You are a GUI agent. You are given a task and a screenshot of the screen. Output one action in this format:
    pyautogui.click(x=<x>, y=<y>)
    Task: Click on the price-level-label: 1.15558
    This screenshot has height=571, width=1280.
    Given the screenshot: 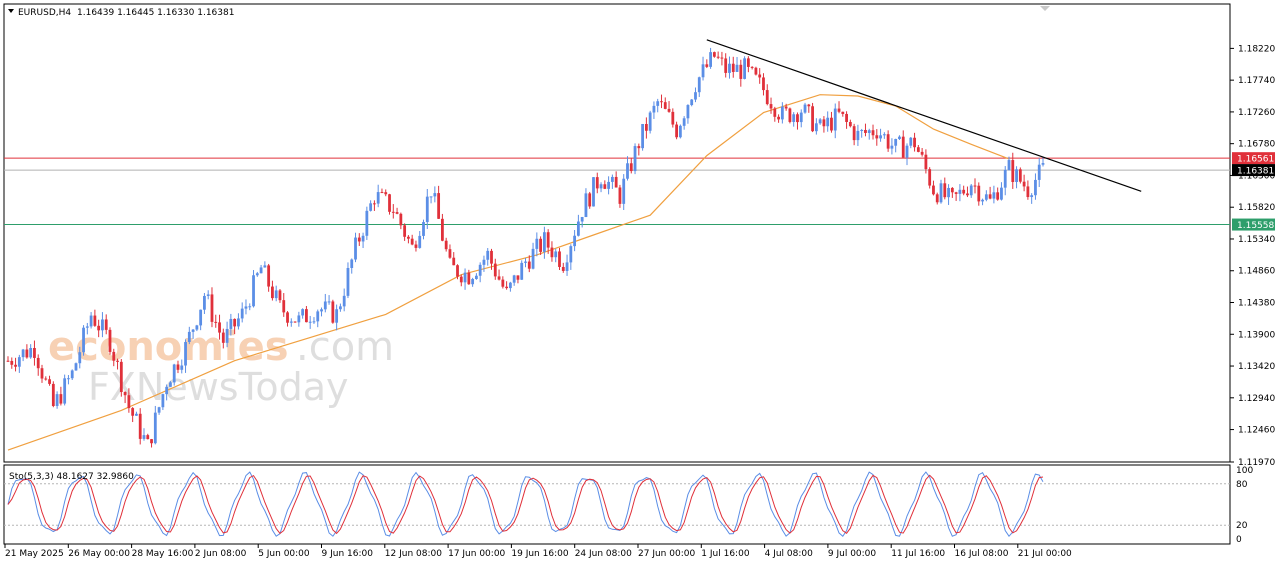 What is the action you would take?
    pyautogui.click(x=1255, y=226)
    